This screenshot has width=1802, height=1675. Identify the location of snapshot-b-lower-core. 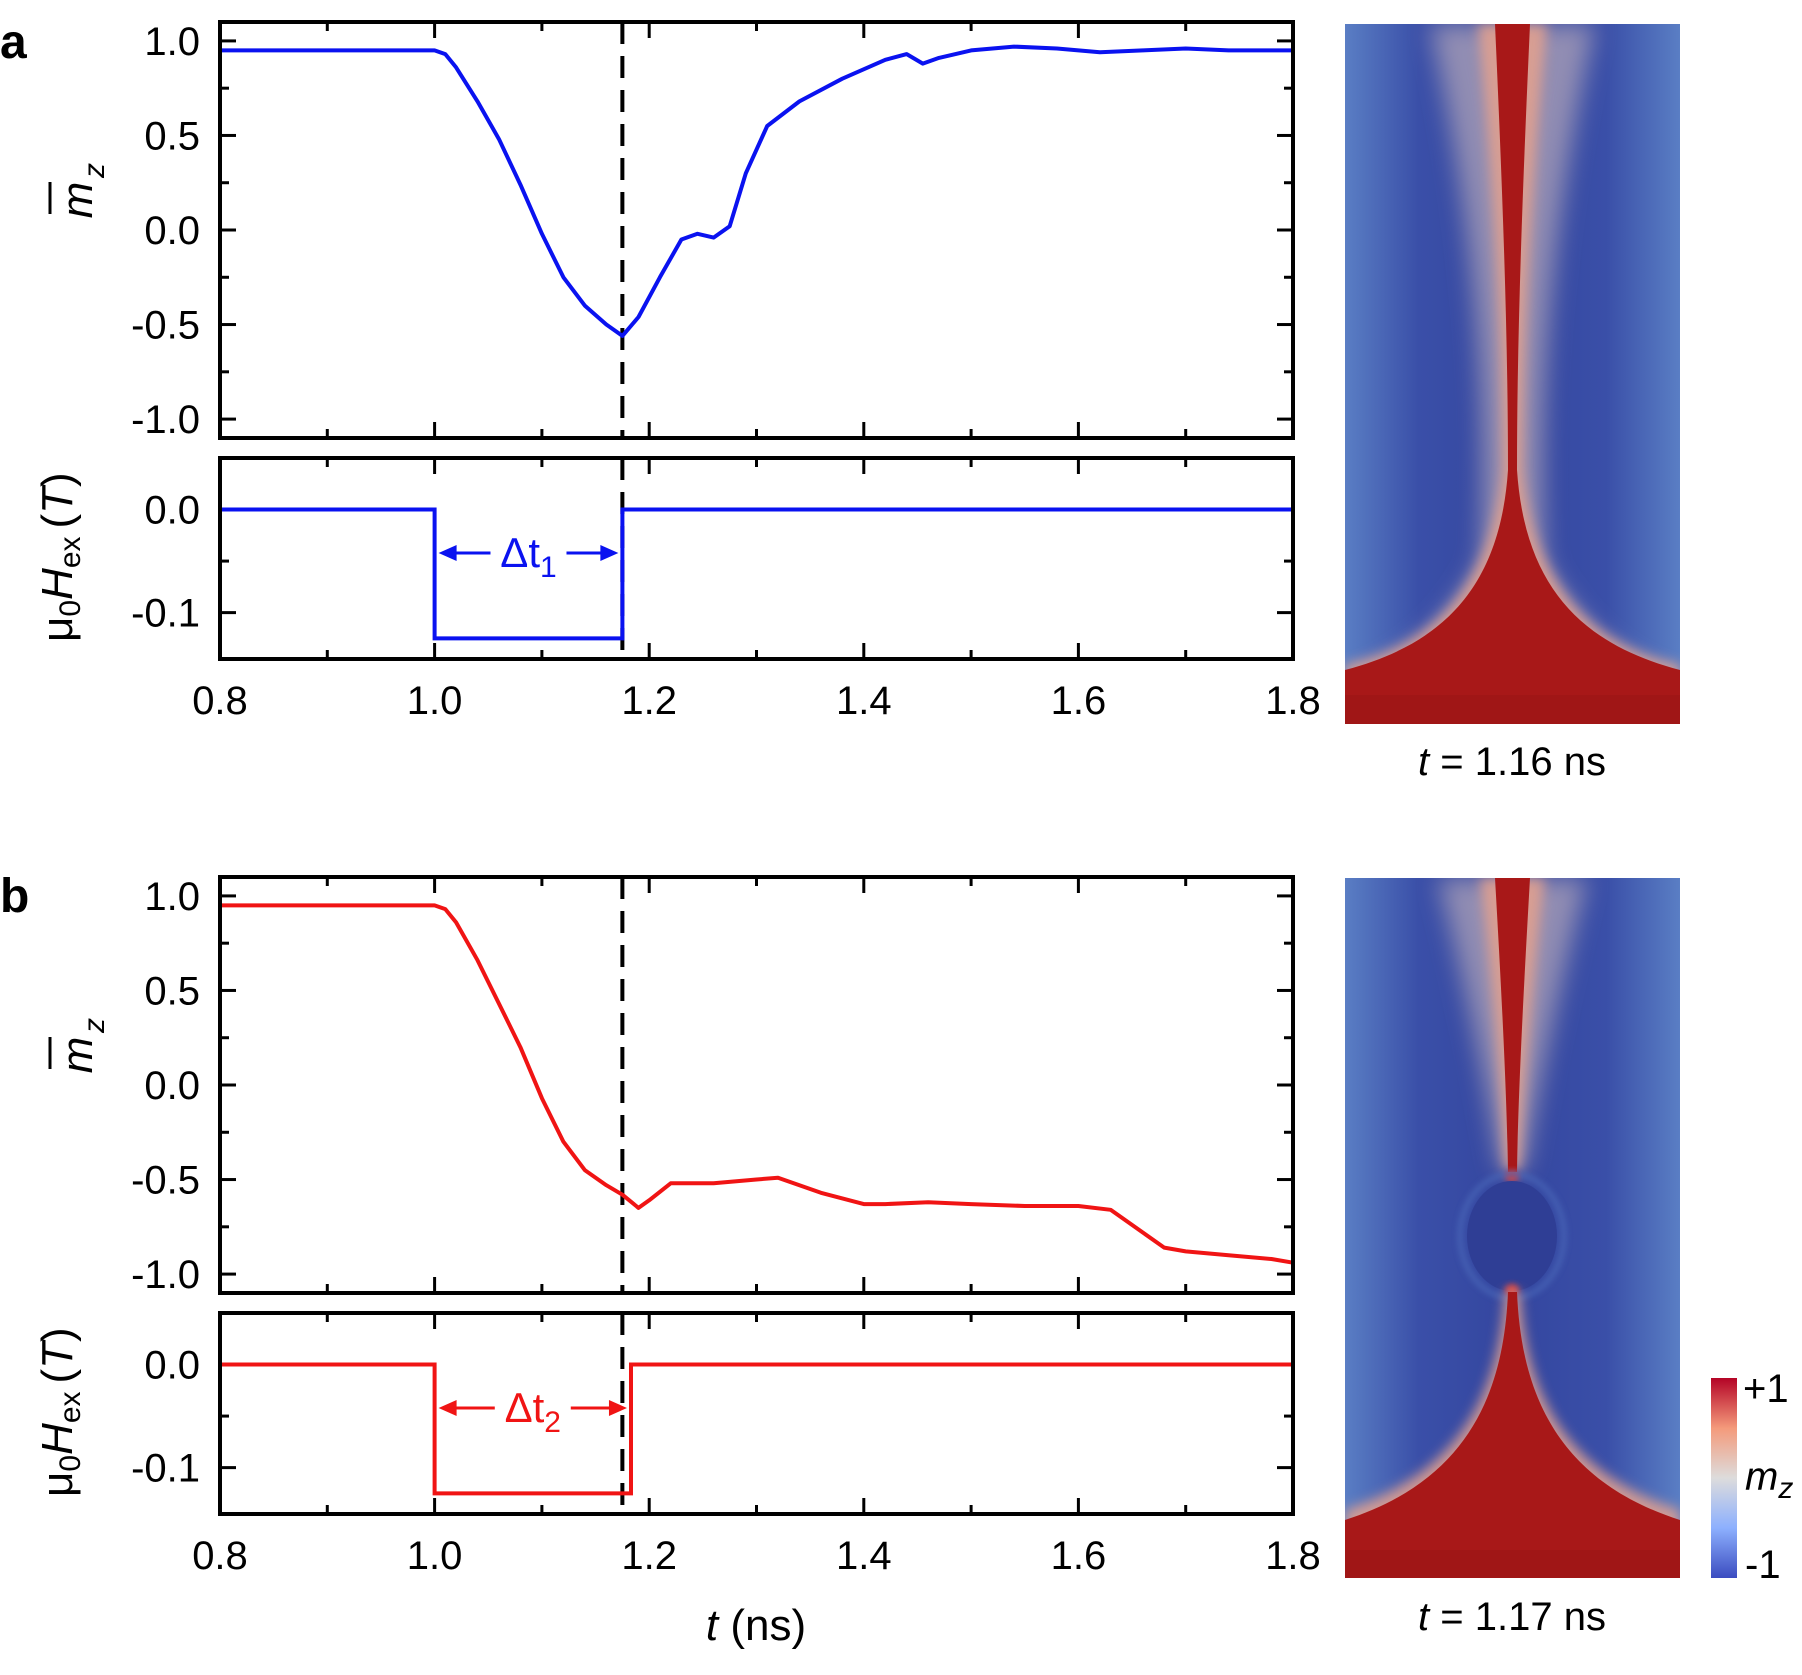
(1512, 1435).